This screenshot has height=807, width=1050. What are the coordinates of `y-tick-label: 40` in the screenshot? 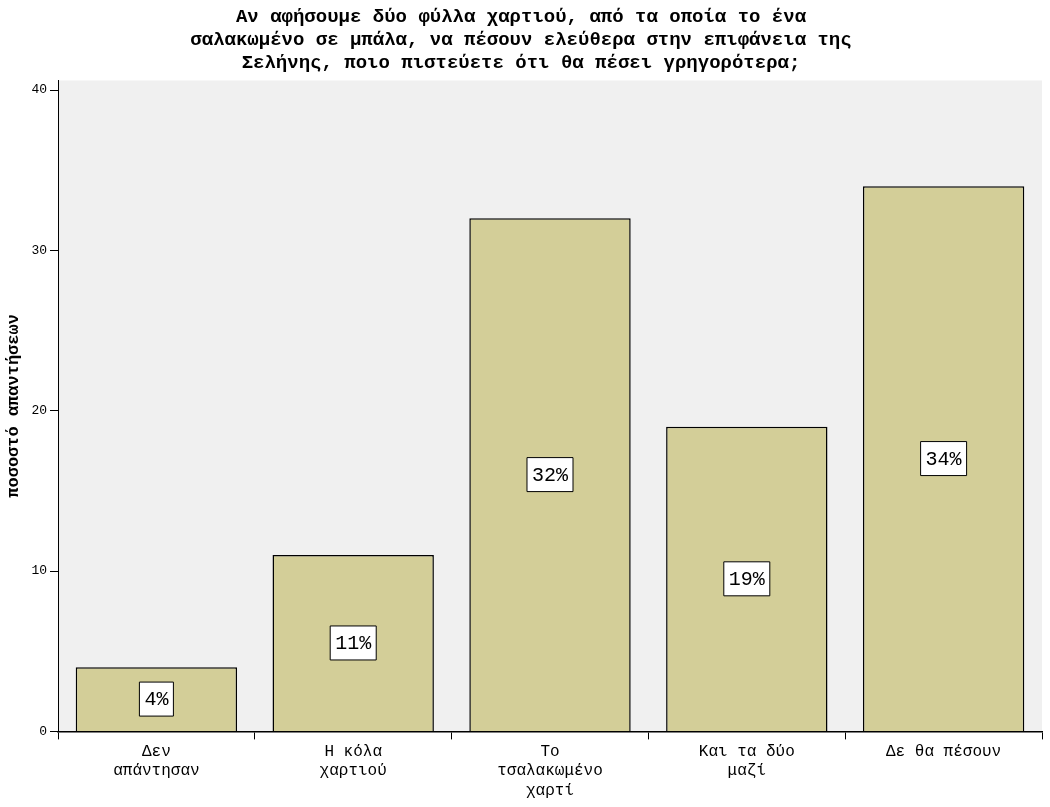 It's located at (39, 90).